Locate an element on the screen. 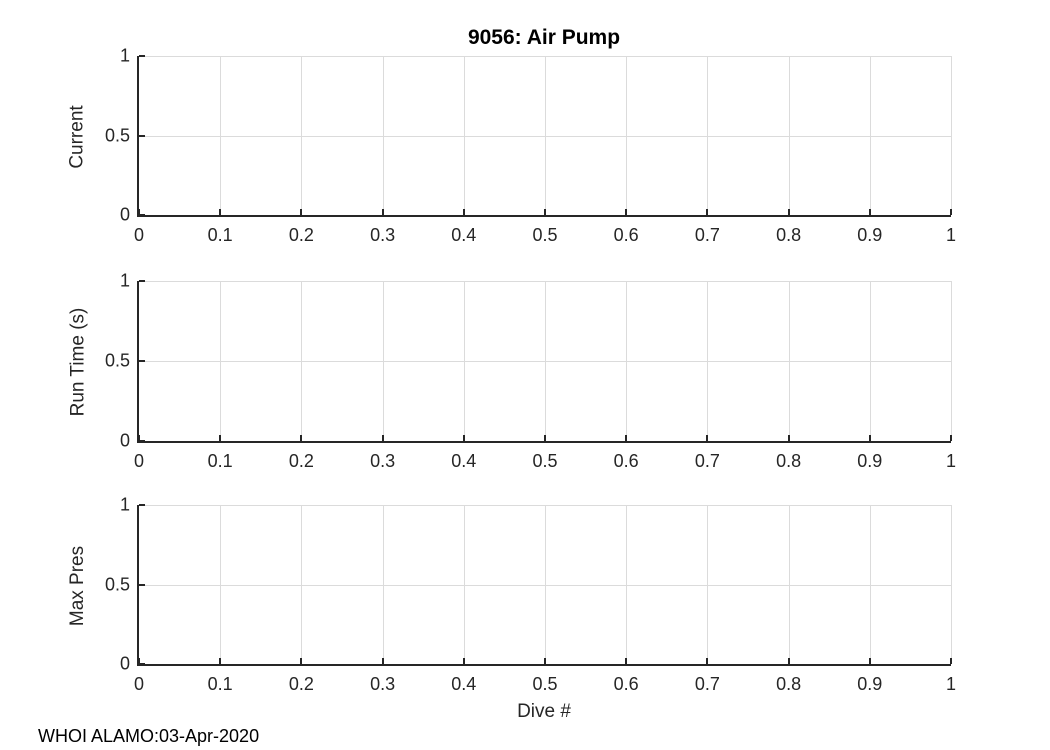 Image resolution: width=1050 pixels, height=750 pixels. y-axis-label-box: Max Pres is located at coordinates (78, 585).